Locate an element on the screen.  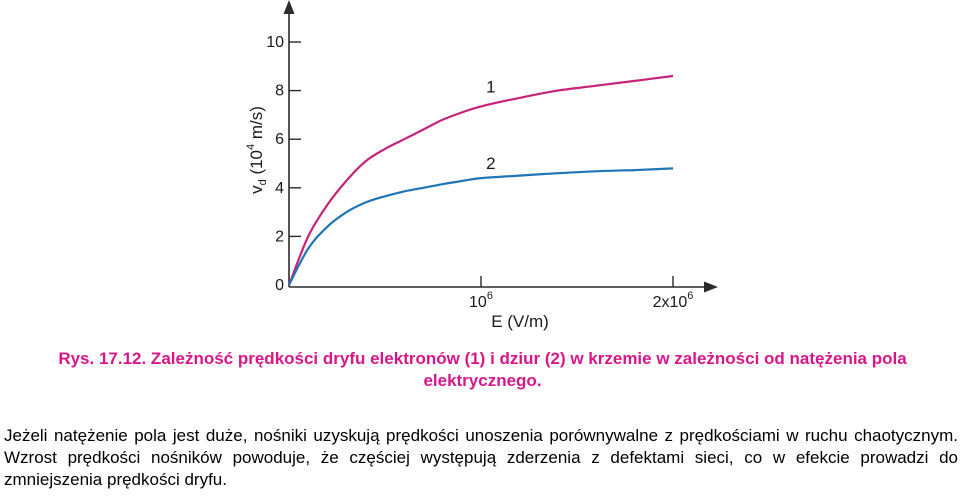
y-tick-label: 4 is located at coordinates (279, 188).